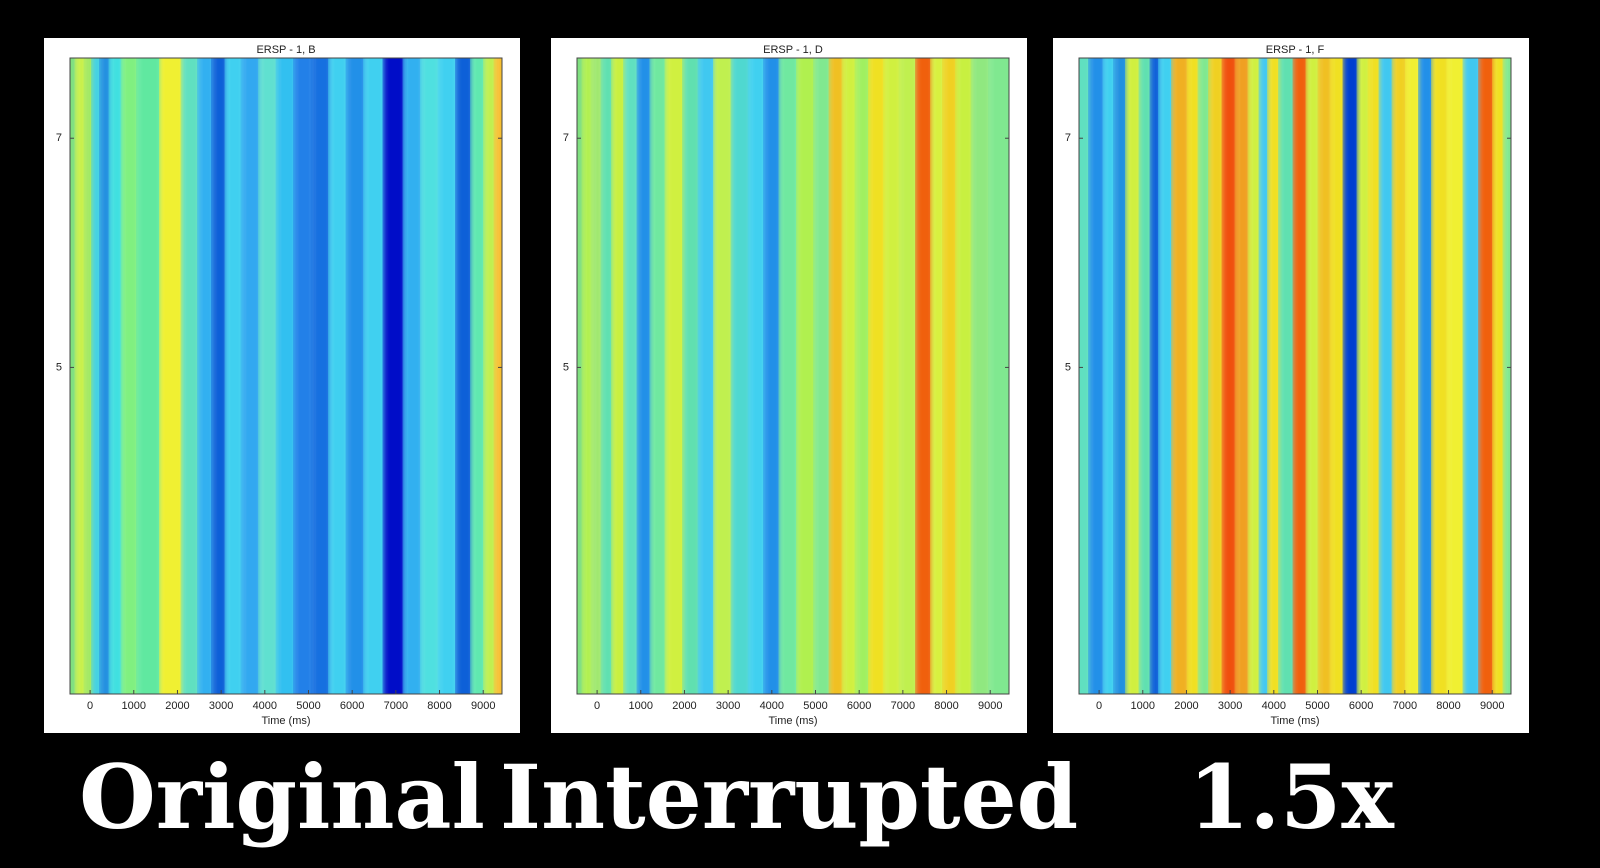 Image resolution: width=1600 pixels, height=868 pixels. Describe the element at coordinates (793, 50) in the screenshot. I see `chart-title: ERSP - 1, D` at that location.